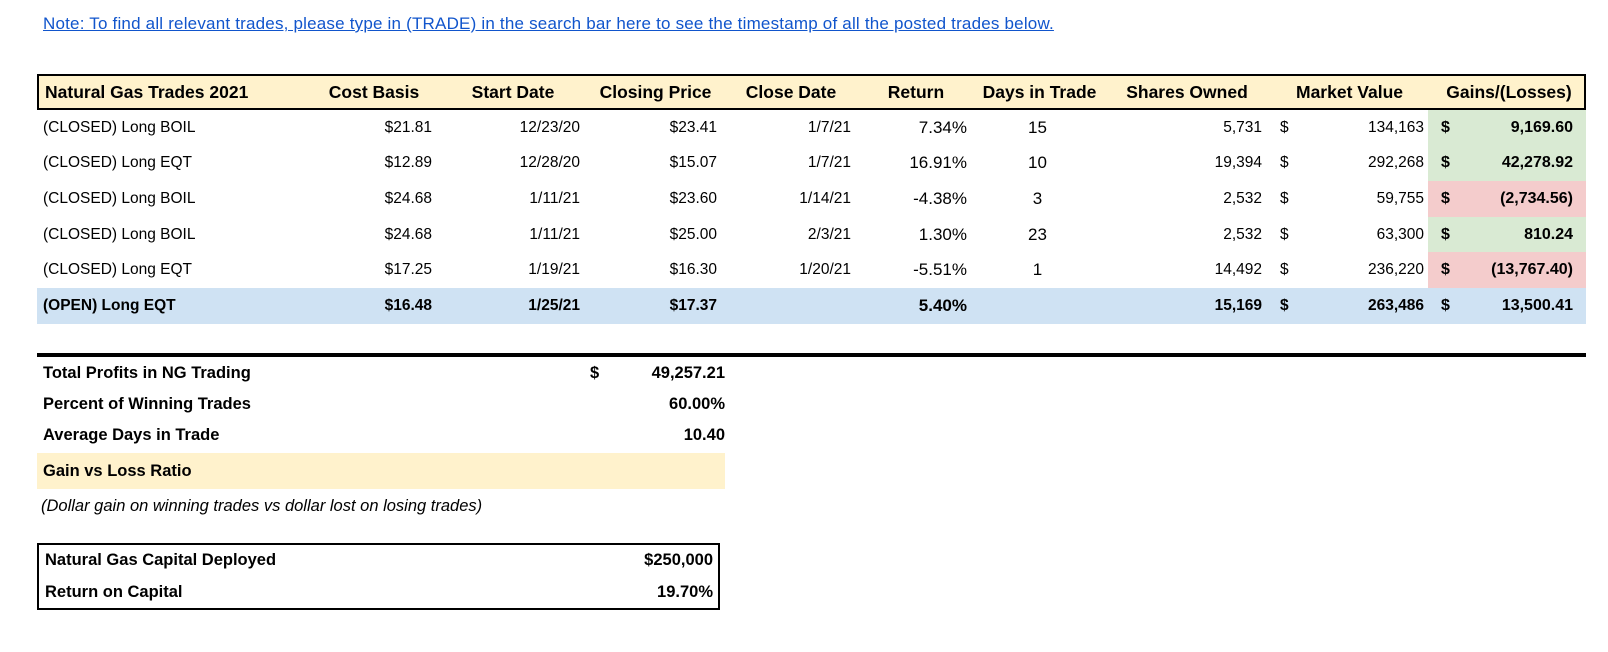  What do you see at coordinates (916, 91) in the screenshot?
I see `header-return: Return` at bounding box center [916, 91].